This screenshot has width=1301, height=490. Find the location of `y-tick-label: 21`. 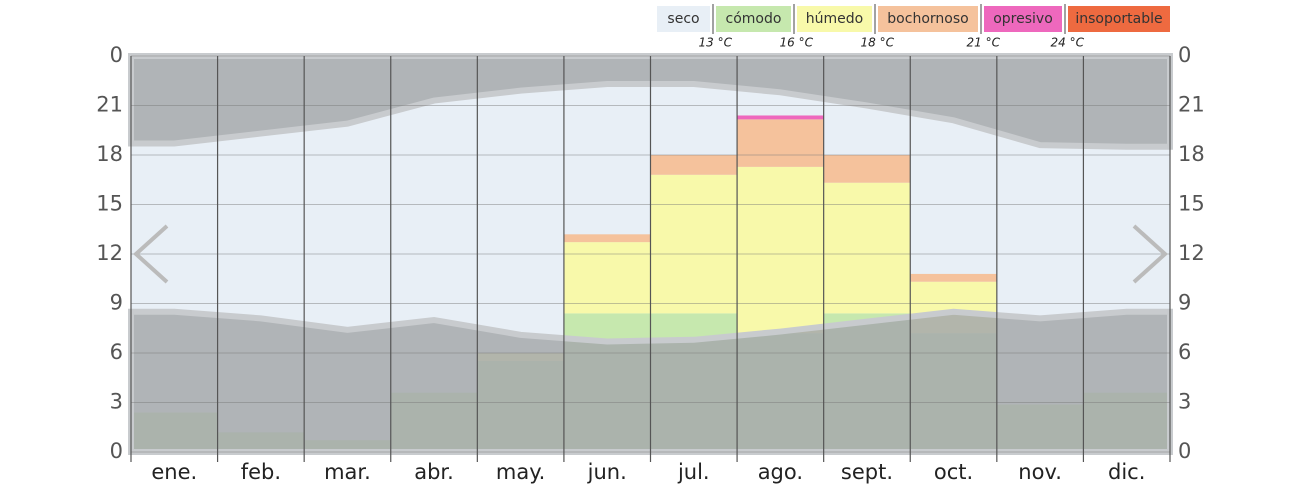

y-tick-label: 21 is located at coordinates (109, 105).